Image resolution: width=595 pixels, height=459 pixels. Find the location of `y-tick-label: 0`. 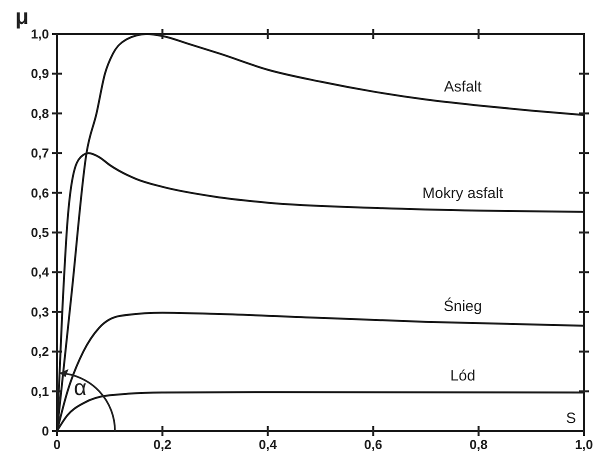

y-tick-label: 0 is located at coordinates (45, 431).